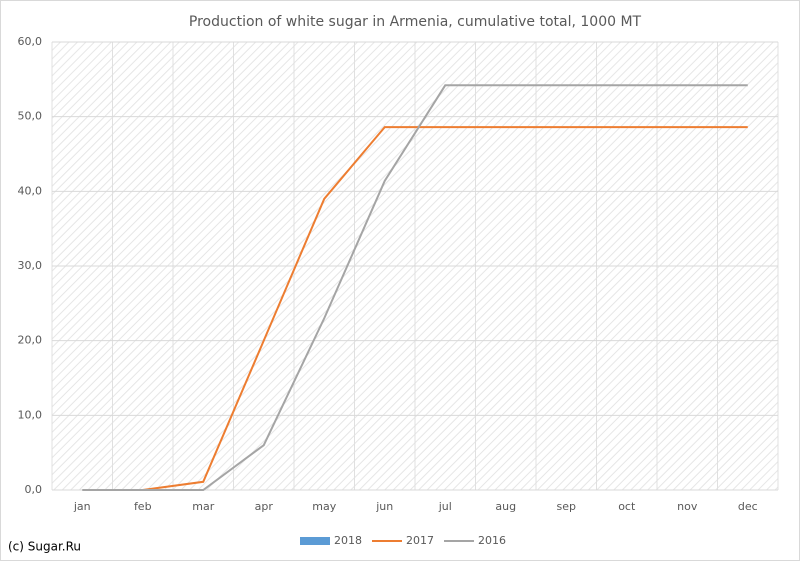 The width and height of the screenshot is (800, 561). What do you see at coordinates (420, 540) in the screenshot?
I see `legend-label: 2017` at bounding box center [420, 540].